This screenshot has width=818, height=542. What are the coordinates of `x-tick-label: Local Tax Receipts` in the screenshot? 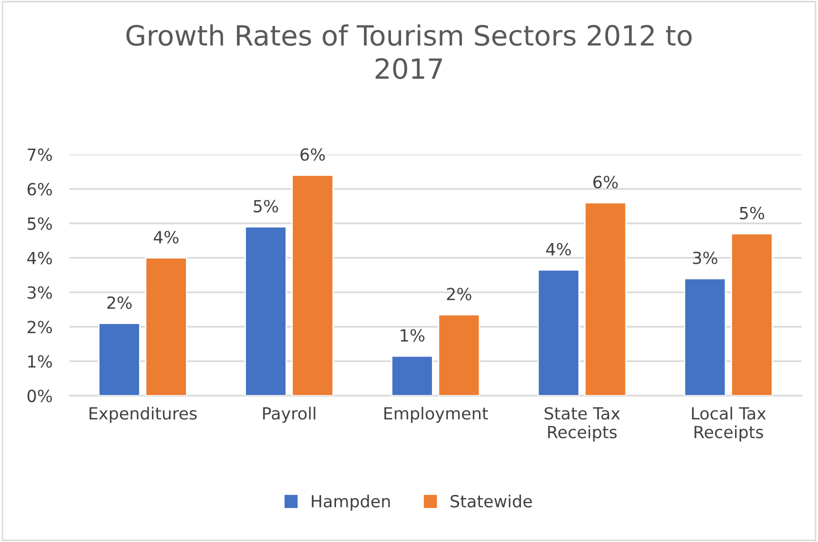 It's located at (729, 424).